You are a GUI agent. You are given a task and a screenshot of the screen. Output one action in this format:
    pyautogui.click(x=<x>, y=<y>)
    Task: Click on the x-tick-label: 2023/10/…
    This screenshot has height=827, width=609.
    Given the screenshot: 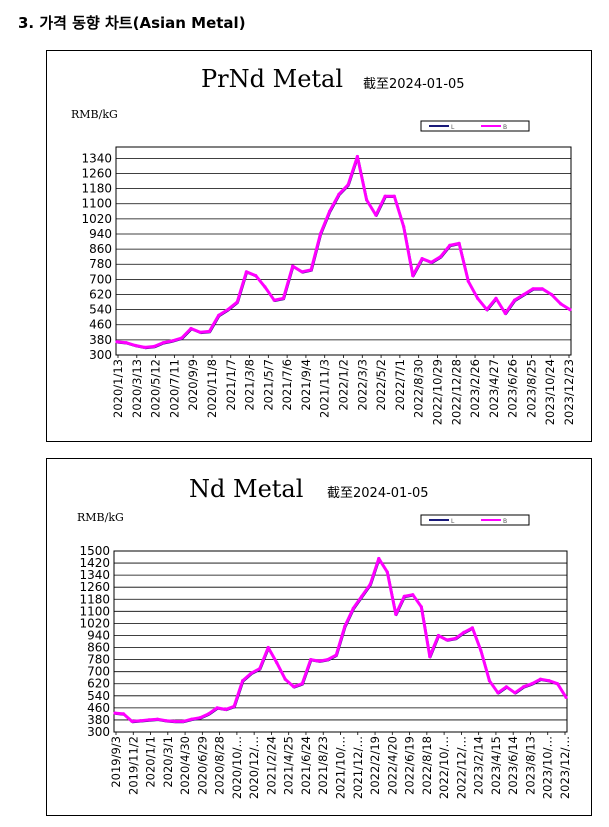 What is the action you would take?
    pyautogui.click(x=548, y=767)
    